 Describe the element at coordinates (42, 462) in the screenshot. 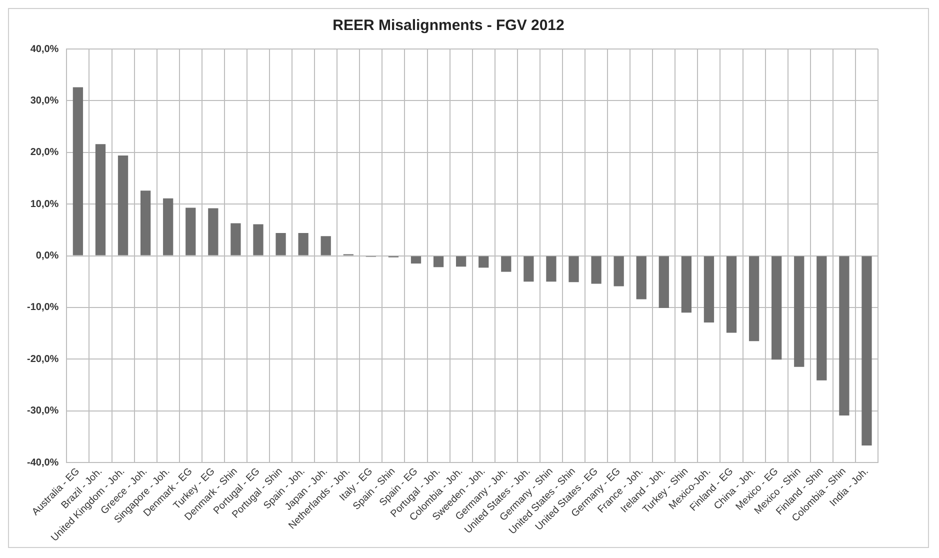

I see `y-tick-label: -40,0%` at that location.